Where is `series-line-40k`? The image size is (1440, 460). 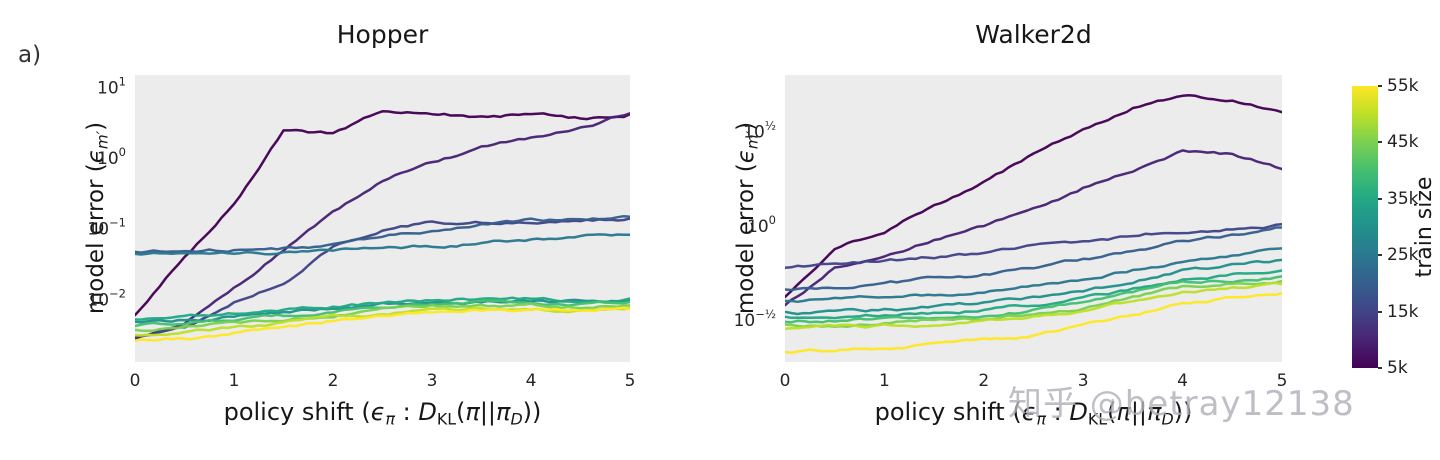
series-line-40k is located at coordinates (1033, 299).